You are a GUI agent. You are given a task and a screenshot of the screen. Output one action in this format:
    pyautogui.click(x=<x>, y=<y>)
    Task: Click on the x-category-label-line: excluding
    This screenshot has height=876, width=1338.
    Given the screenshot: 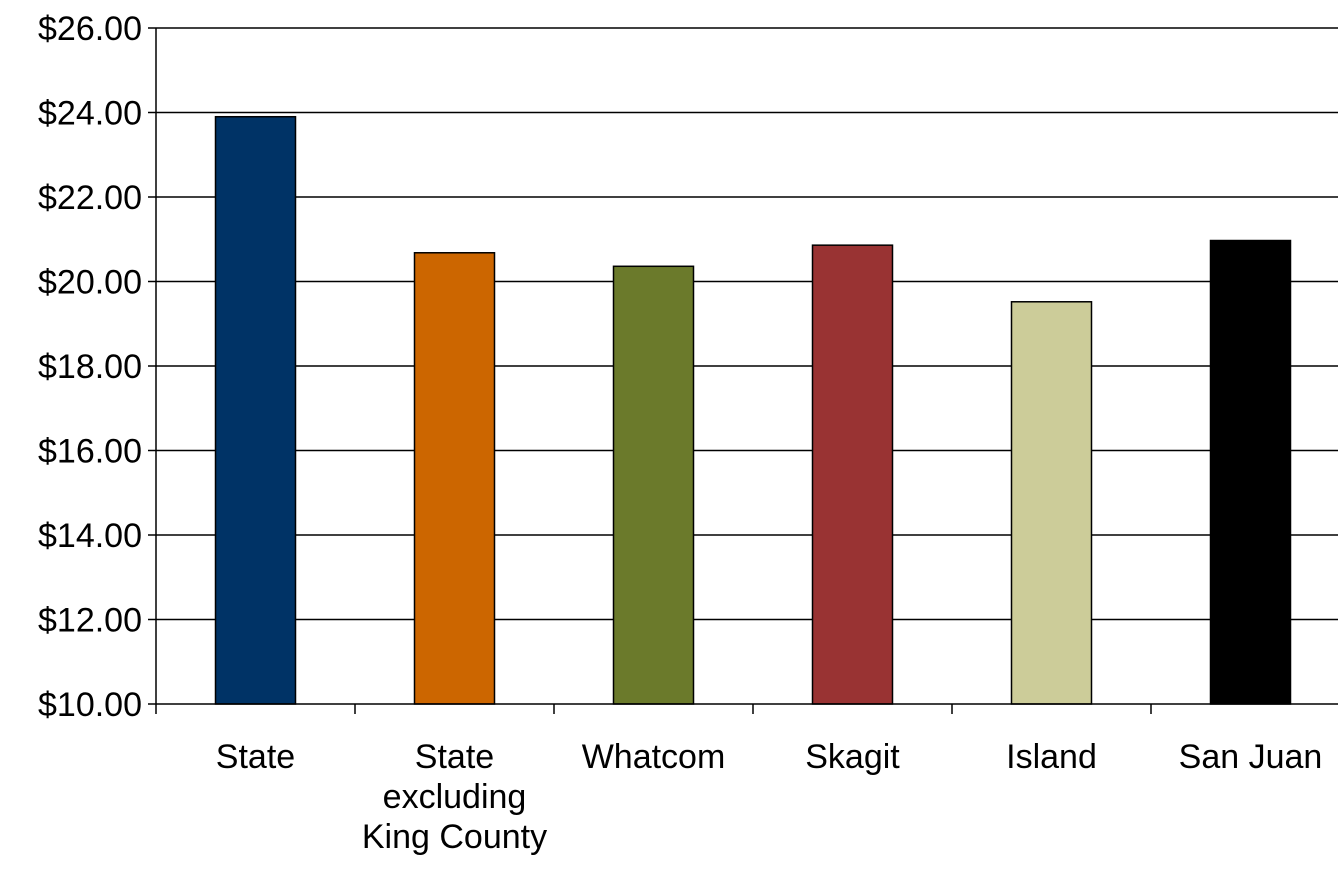 What is the action you would take?
    pyautogui.click(x=455, y=797)
    